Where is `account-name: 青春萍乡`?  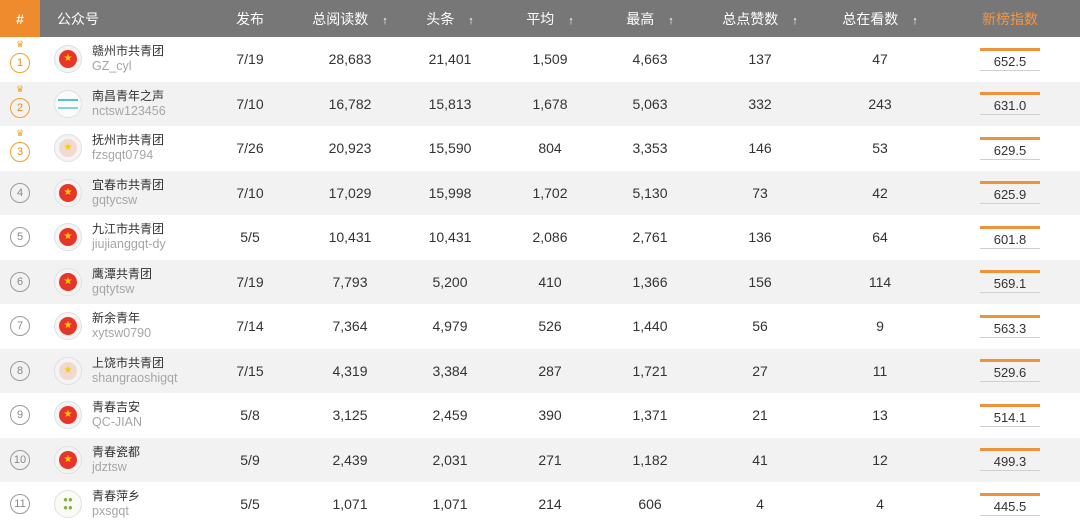 account-name: 青春萍乡 is located at coordinates (116, 496).